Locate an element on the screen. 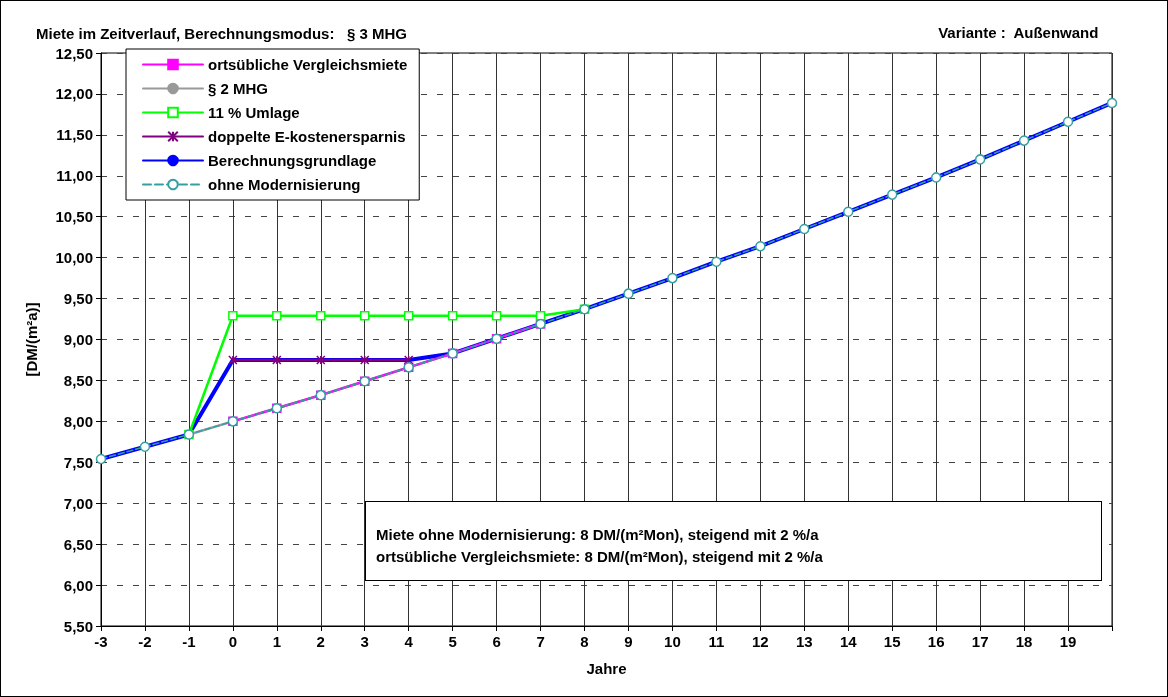 The height and width of the screenshot is (697, 1168). x-tick-label: 15 is located at coordinates (892, 641).